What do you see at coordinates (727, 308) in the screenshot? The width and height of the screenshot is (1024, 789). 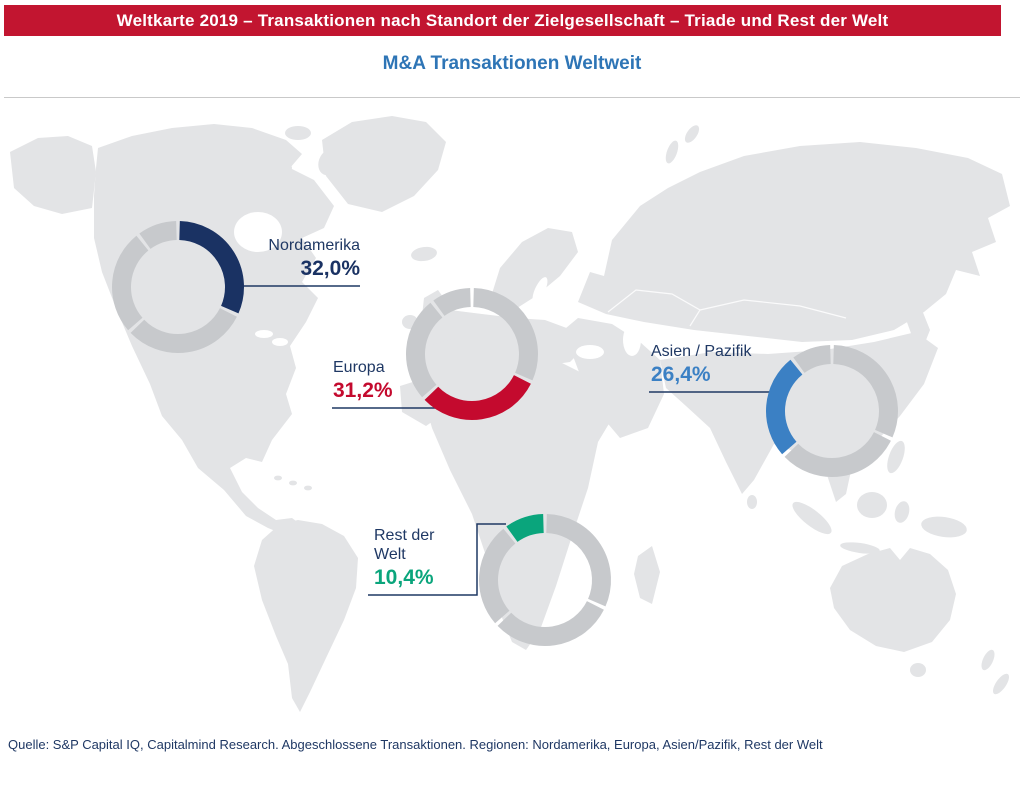 I see `country-borders` at bounding box center [727, 308].